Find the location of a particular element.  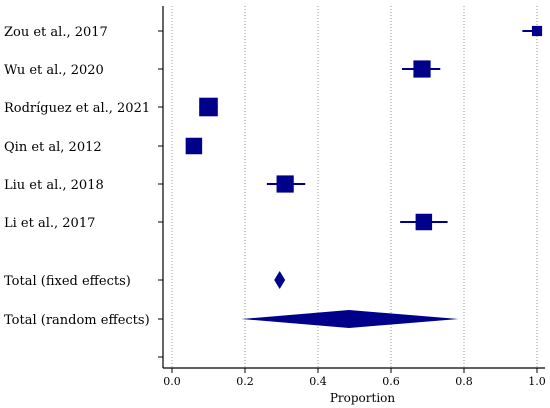

summary-row: Total (random effects) is located at coordinates (231, 319).